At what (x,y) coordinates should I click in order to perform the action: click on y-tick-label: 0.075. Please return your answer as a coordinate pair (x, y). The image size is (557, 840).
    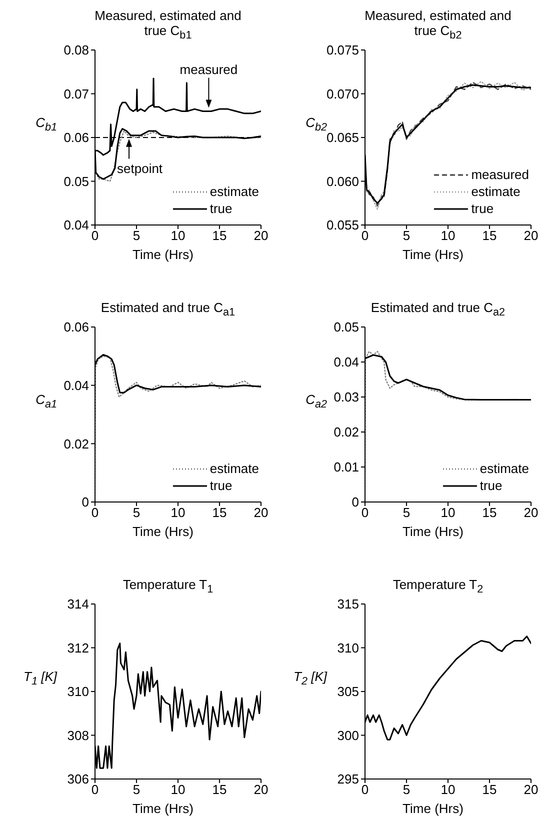
    Looking at the image, I should click on (342, 50).